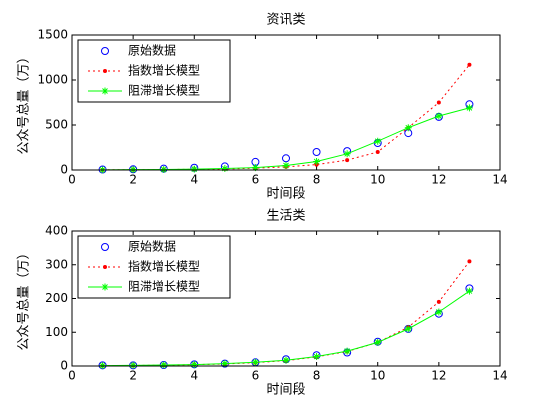 The width and height of the screenshot is (554, 416). Describe the element at coordinates (56, 231) in the screenshot. I see `y-tick-label: 400` at that location.